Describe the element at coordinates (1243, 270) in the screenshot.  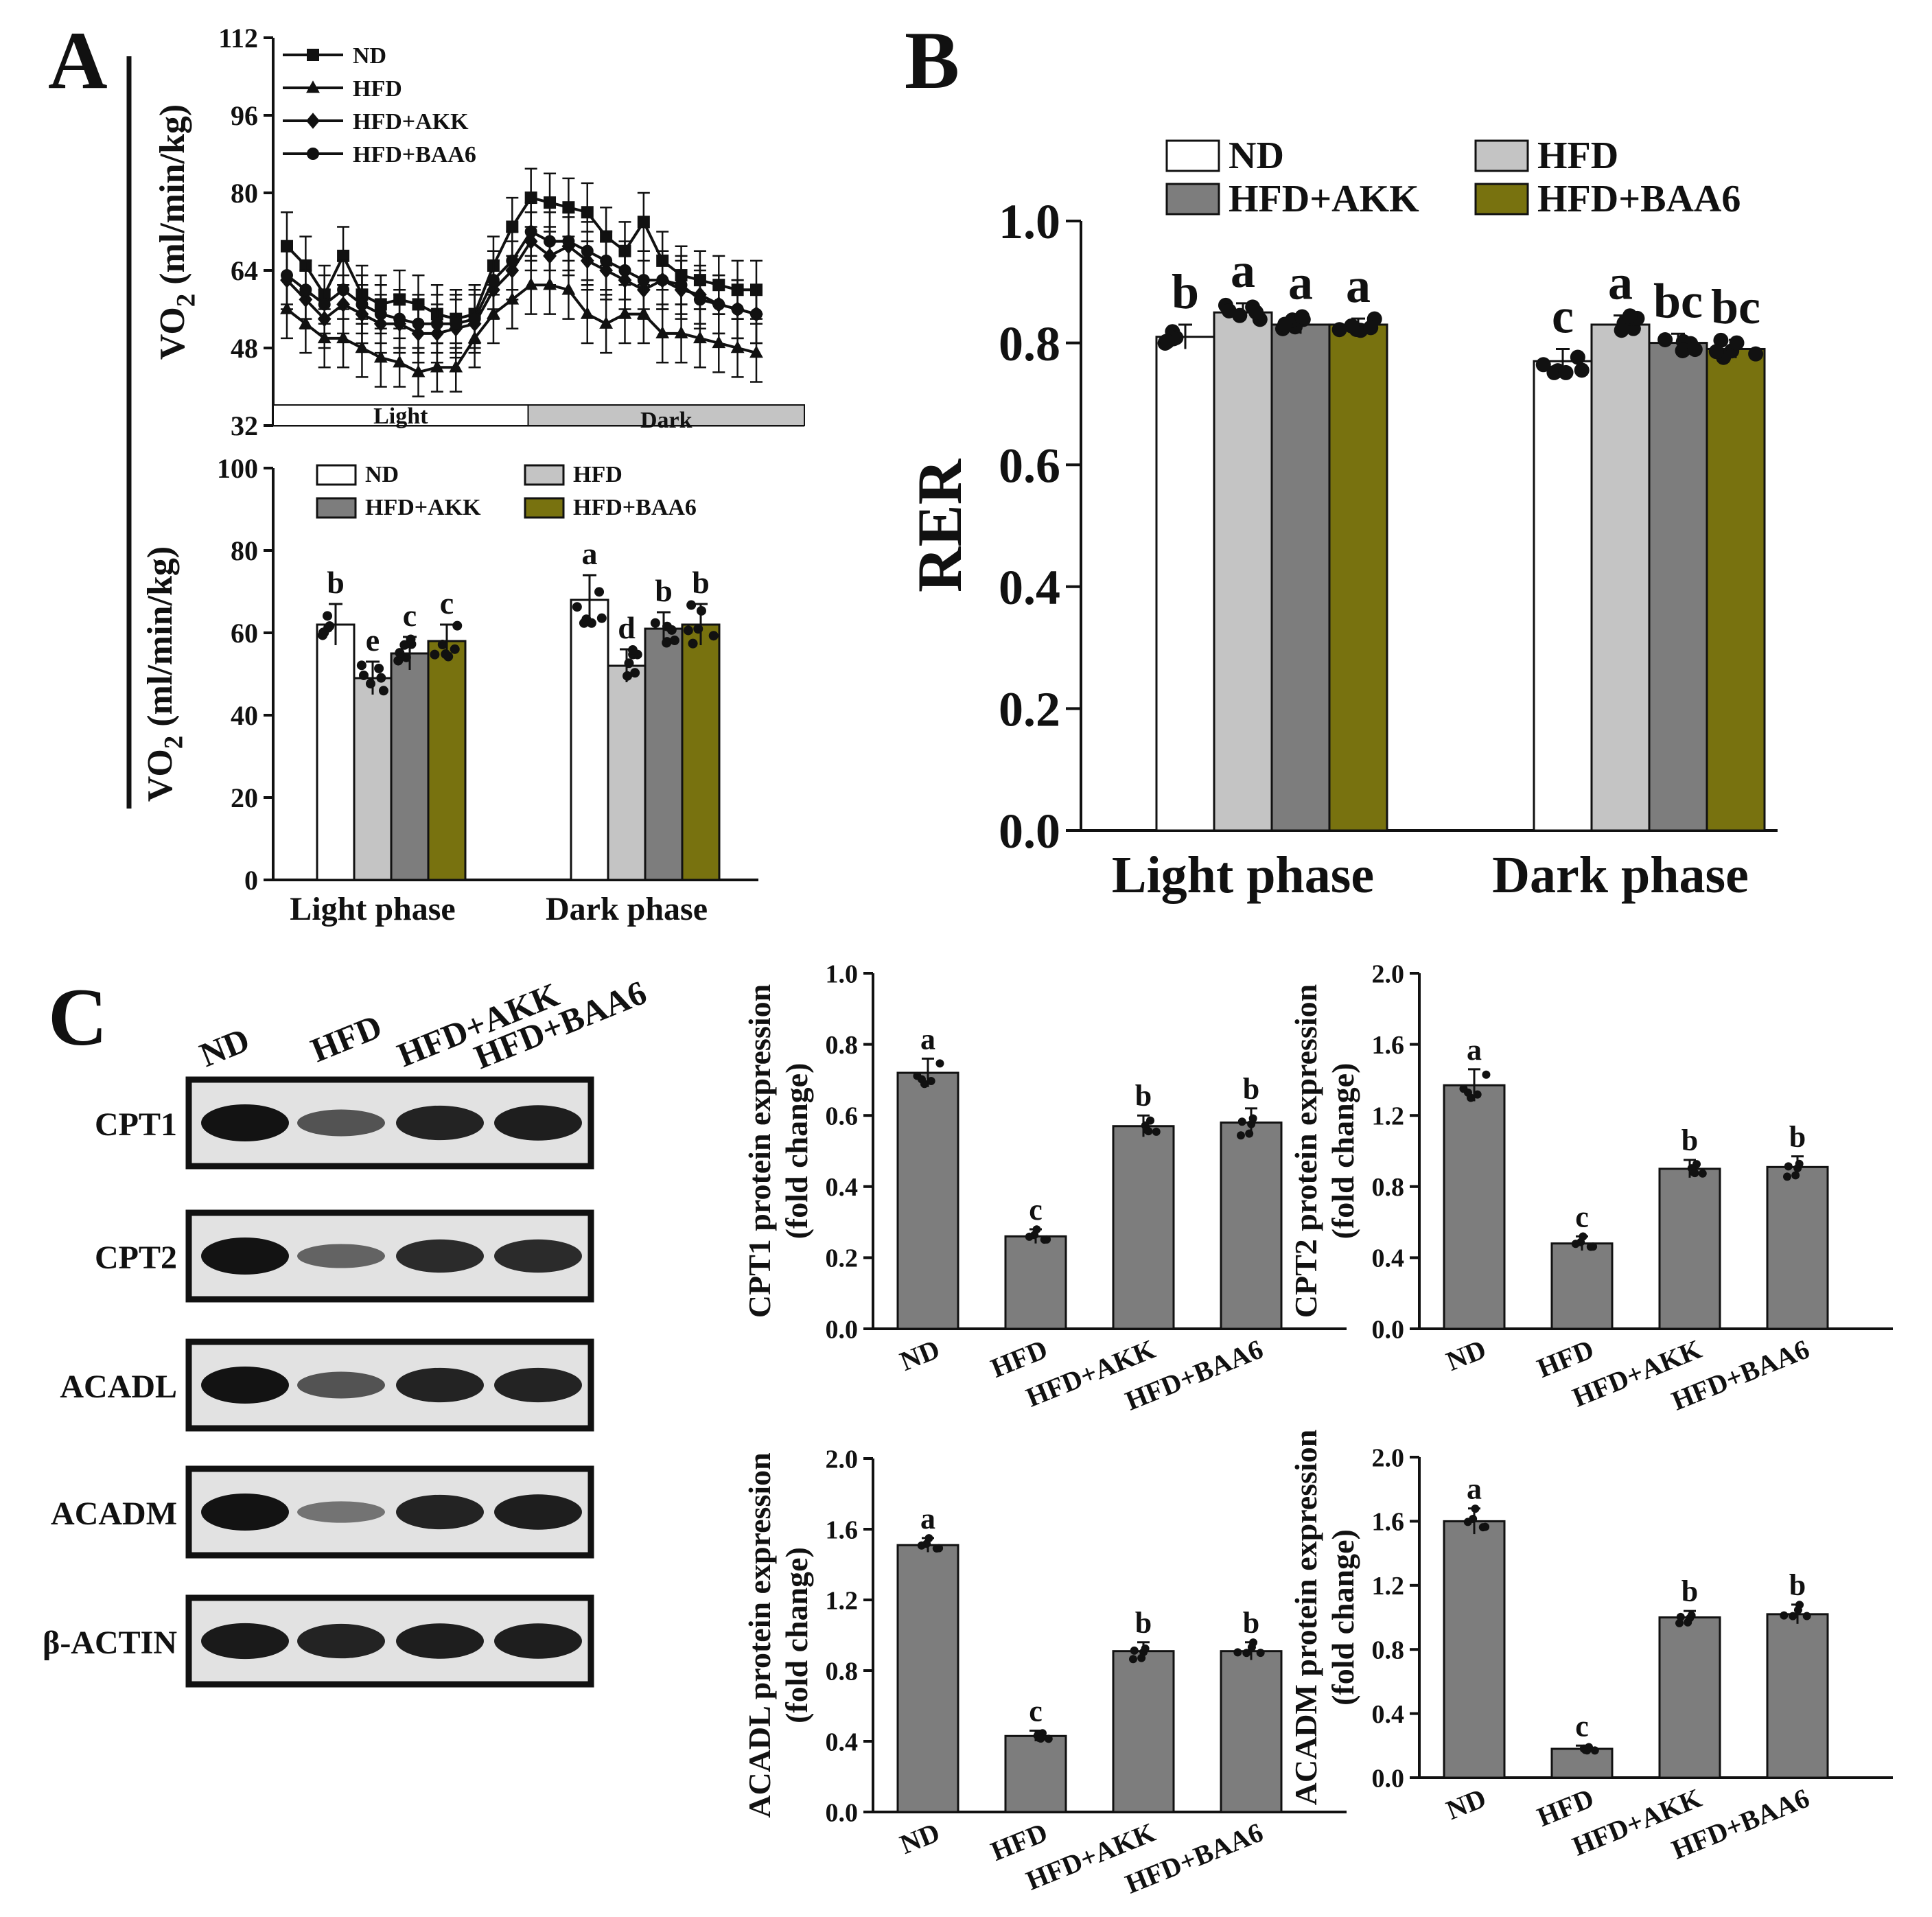
I see `significance-letter-hfd: a` at that location.